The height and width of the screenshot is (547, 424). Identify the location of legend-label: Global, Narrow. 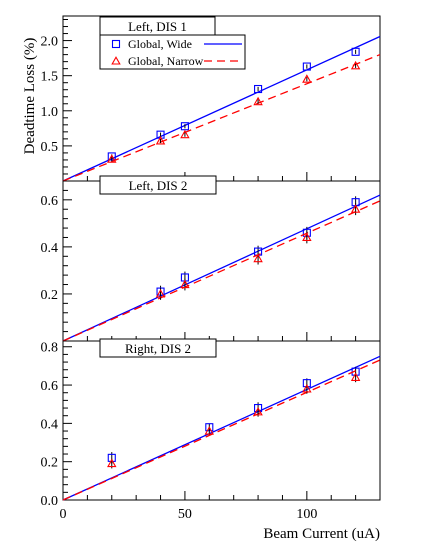
(166, 61).